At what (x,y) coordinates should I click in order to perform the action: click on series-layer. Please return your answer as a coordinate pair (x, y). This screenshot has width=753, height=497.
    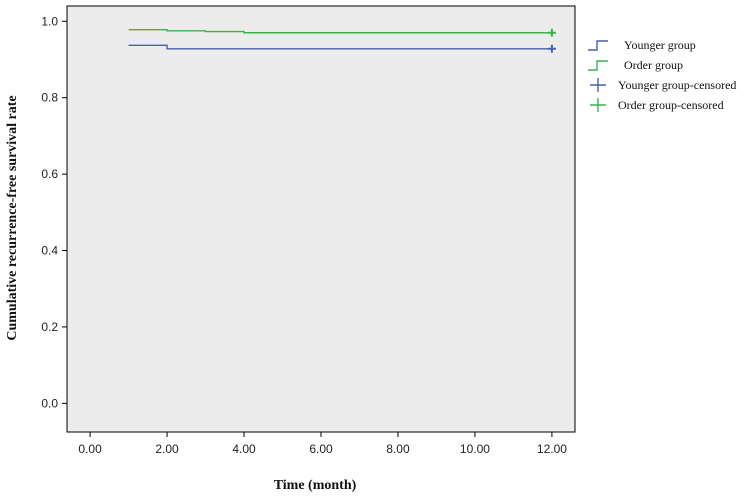
    Looking at the image, I should click on (342, 40).